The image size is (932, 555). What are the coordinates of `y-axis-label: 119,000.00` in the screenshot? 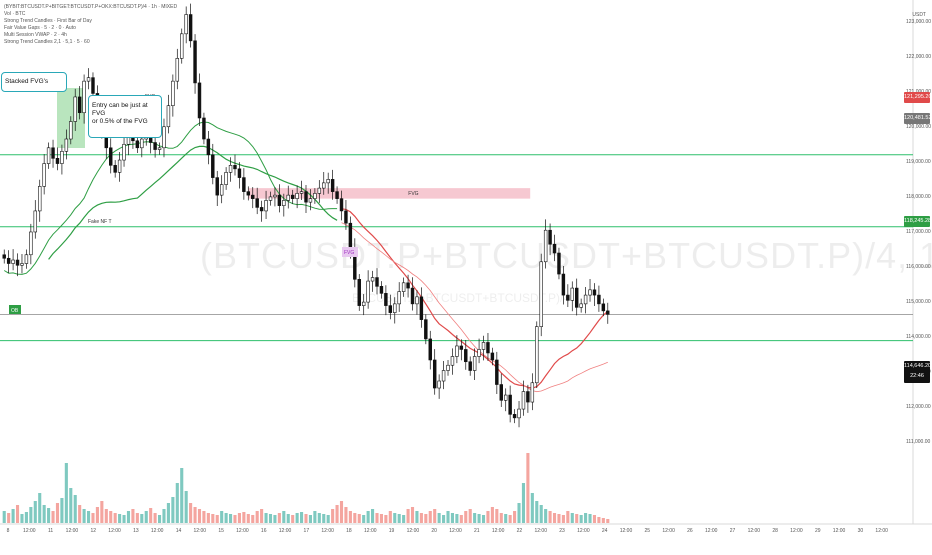 It's located at (918, 161).